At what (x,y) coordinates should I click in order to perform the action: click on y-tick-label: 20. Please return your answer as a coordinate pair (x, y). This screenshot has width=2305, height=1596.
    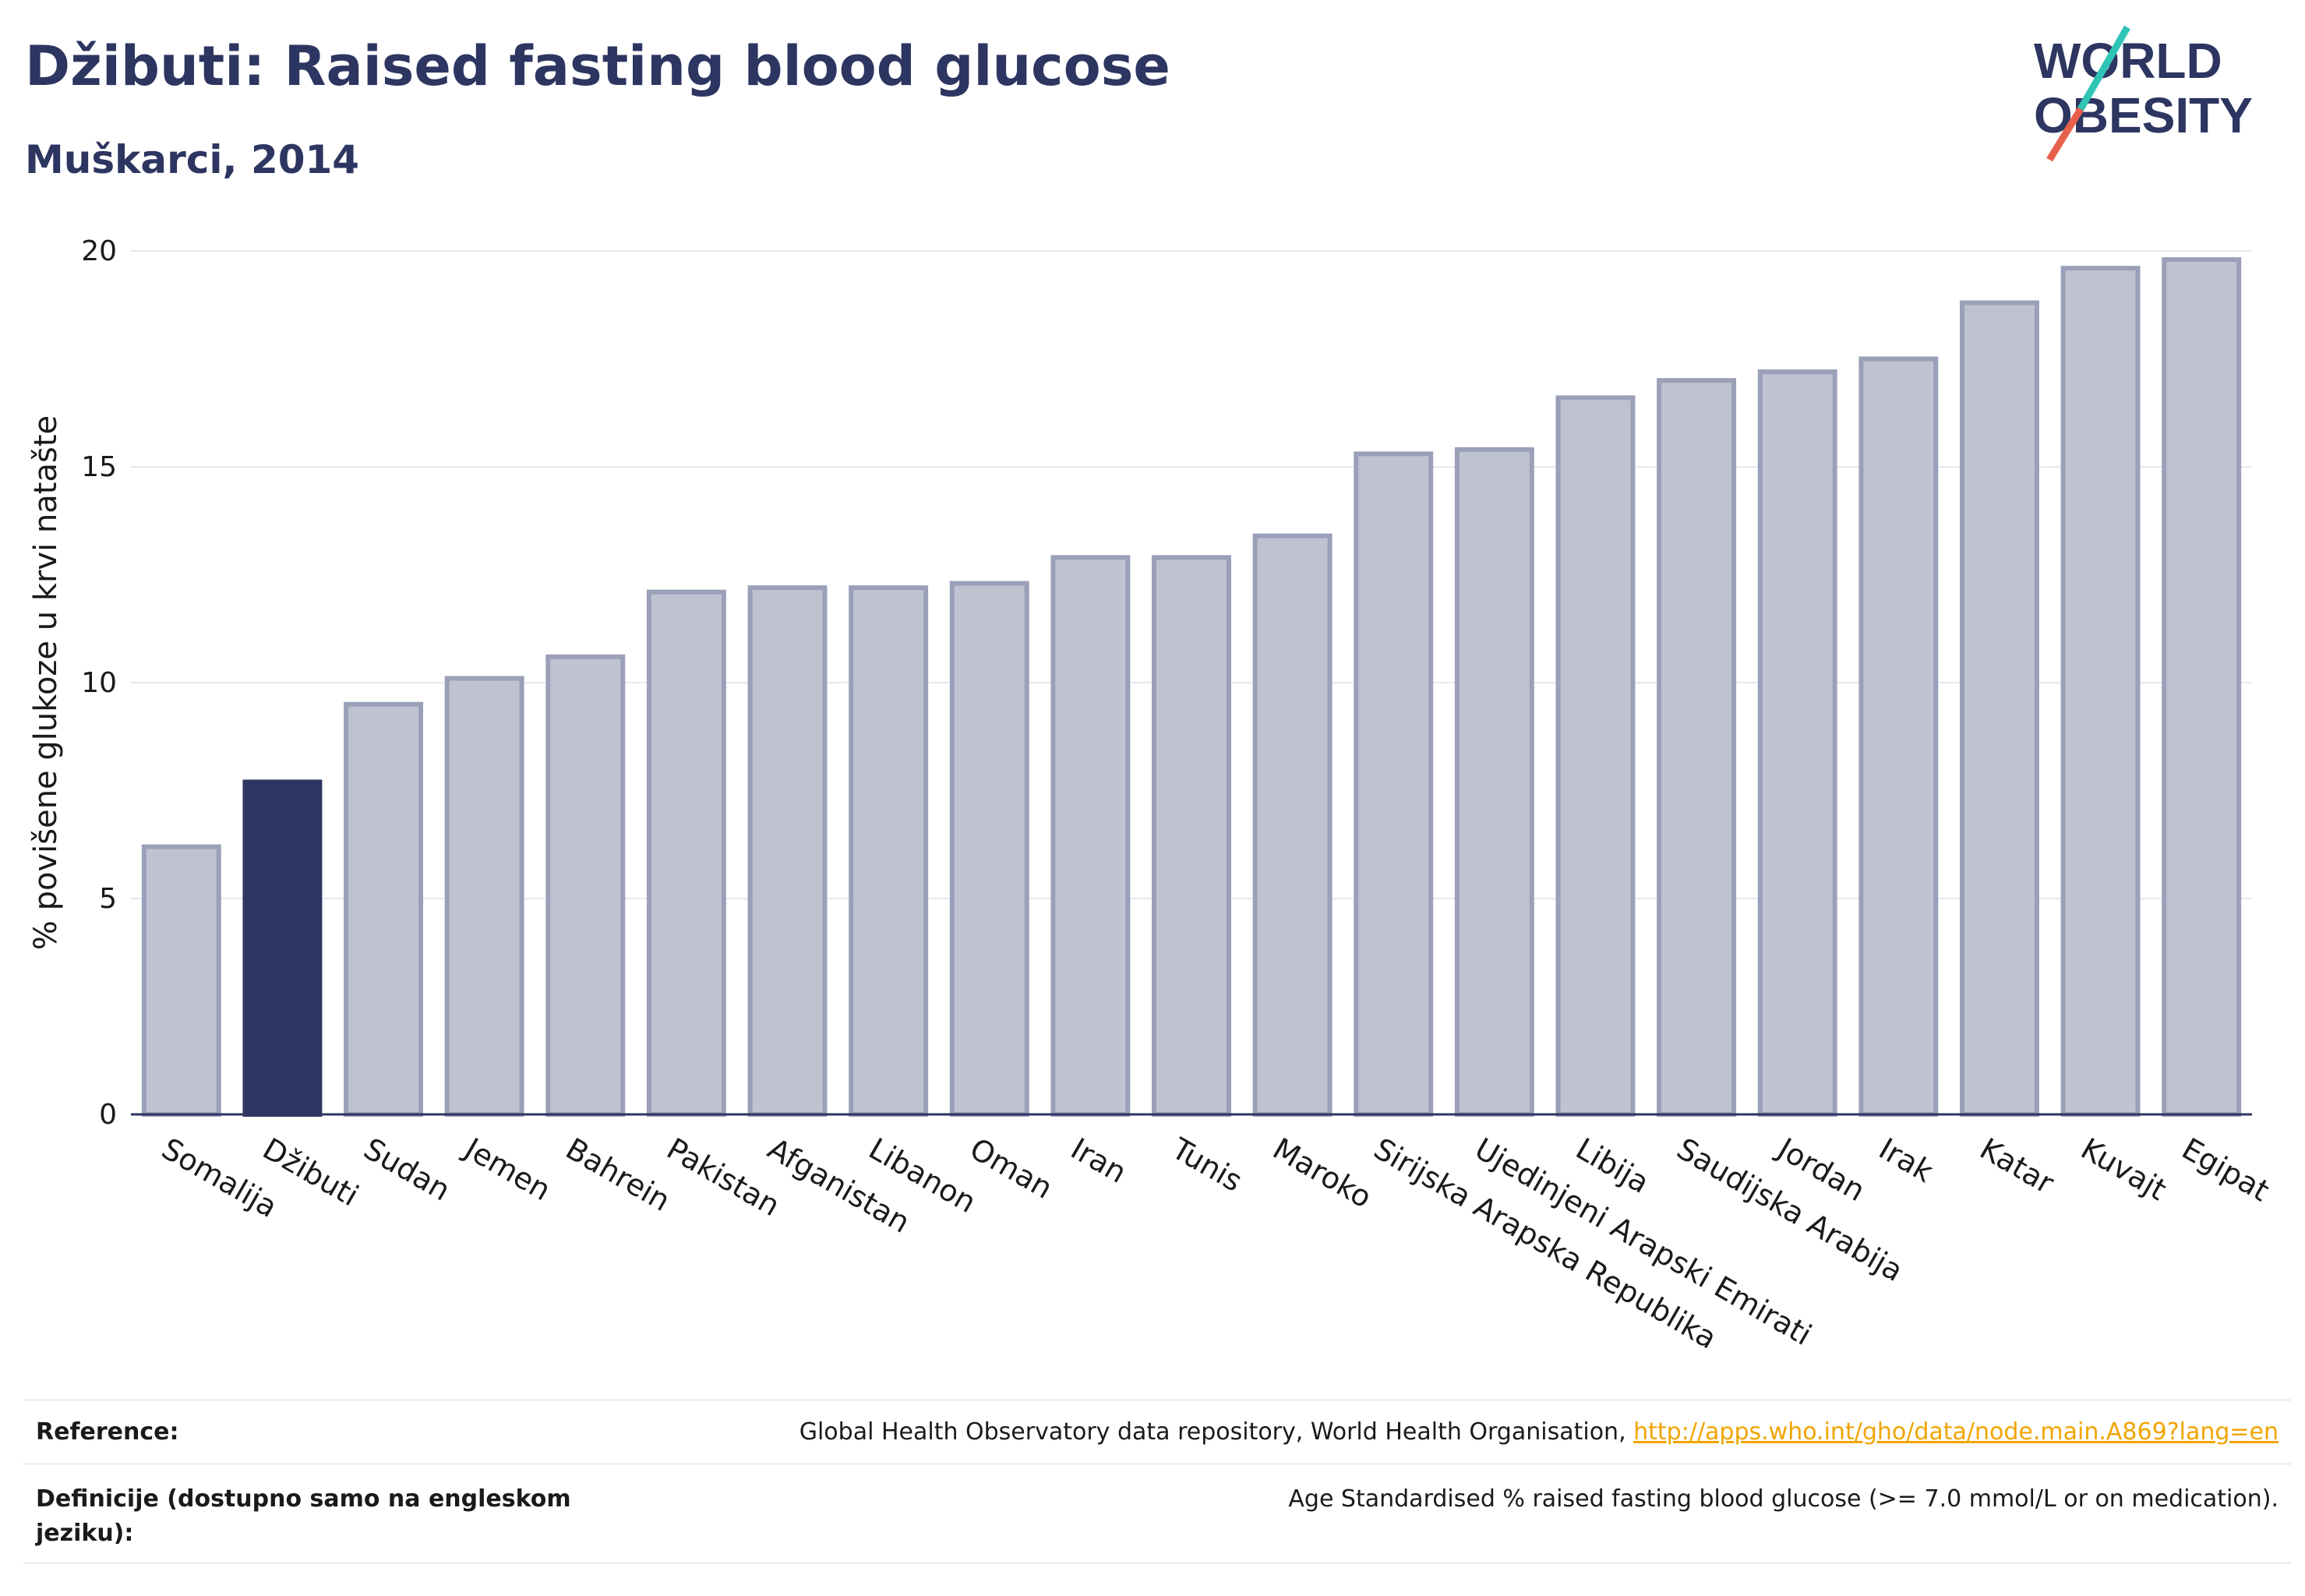
    Looking at the image, I should click on (99, 251).